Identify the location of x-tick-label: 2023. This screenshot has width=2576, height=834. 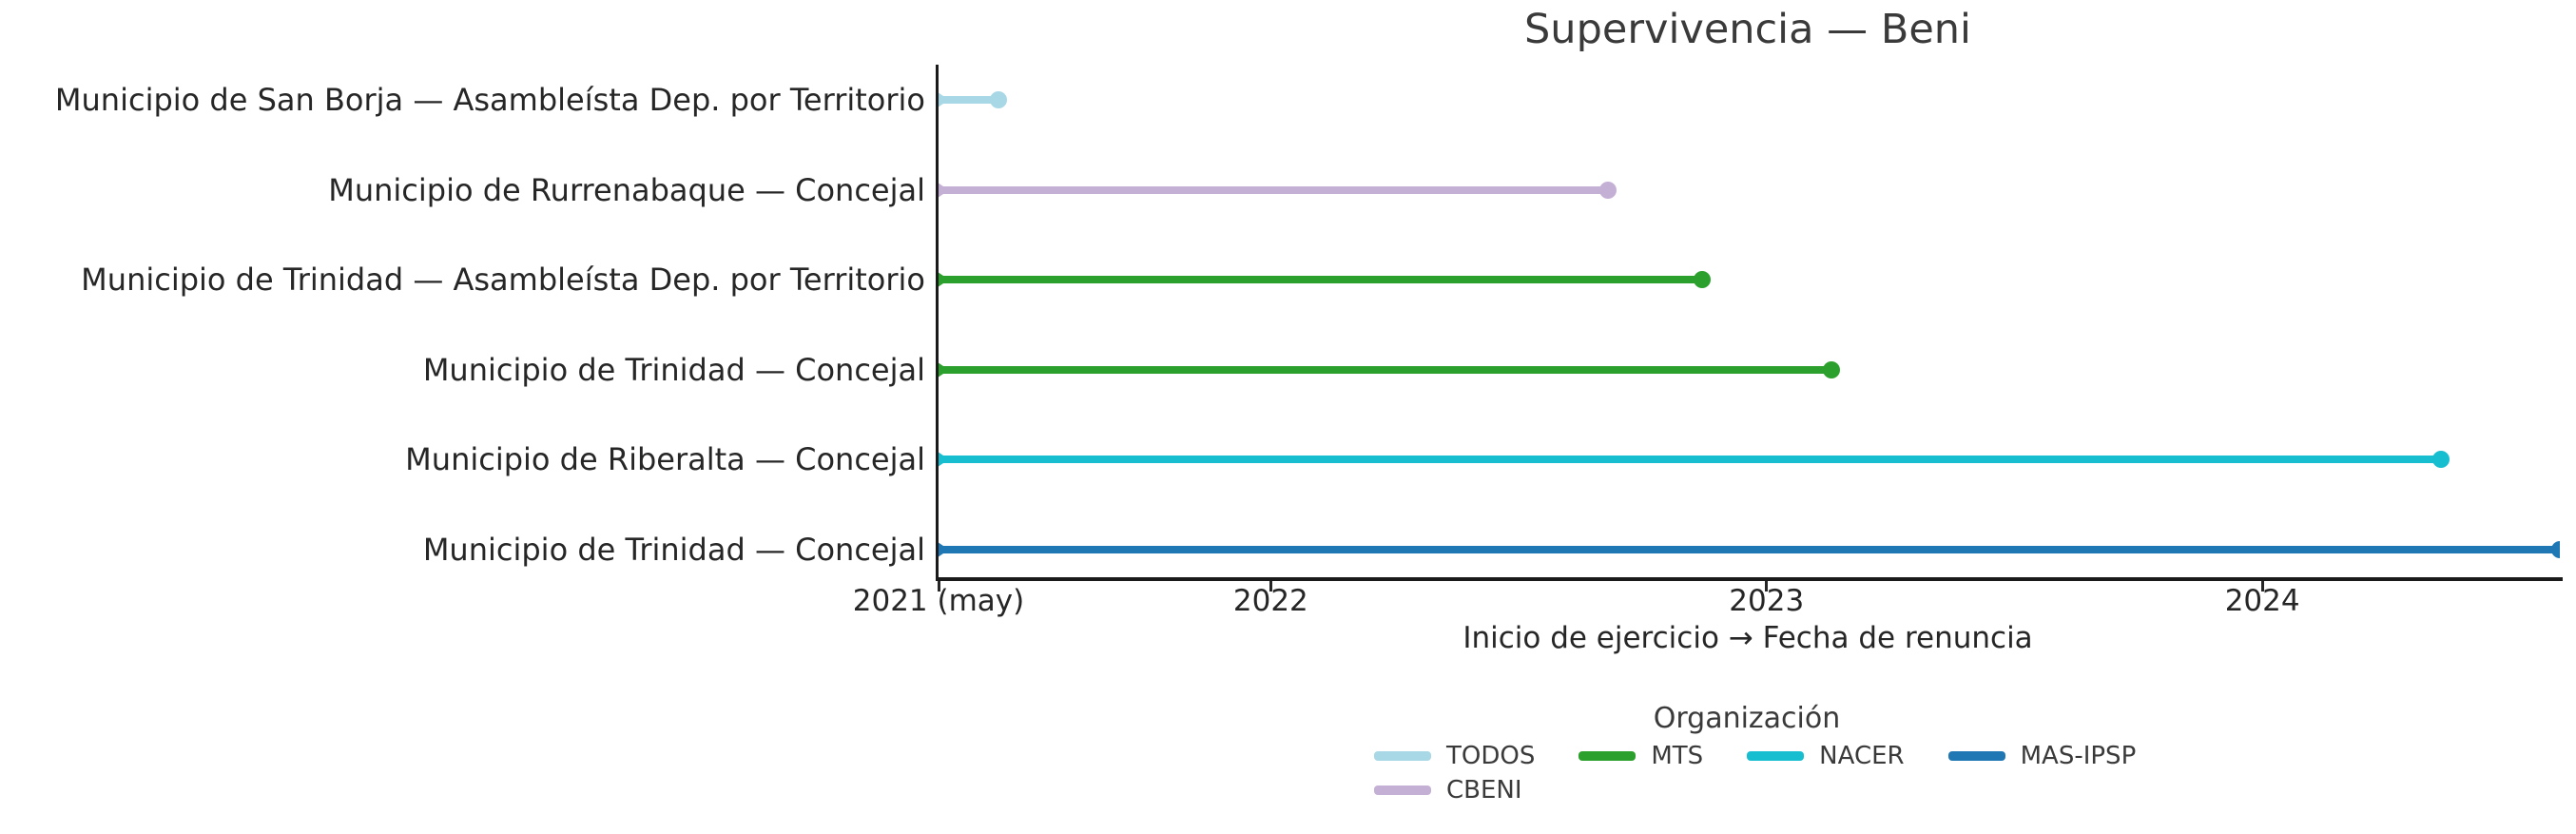
(1767, 601).